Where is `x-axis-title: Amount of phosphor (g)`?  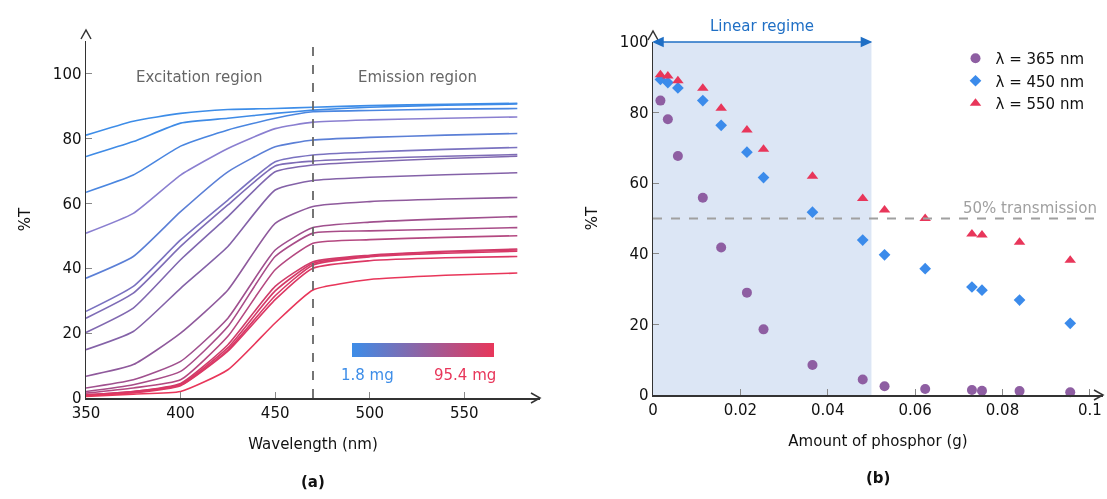
x-axis-title: Amount of phosphor (g) is located at coordinates (878, 441).